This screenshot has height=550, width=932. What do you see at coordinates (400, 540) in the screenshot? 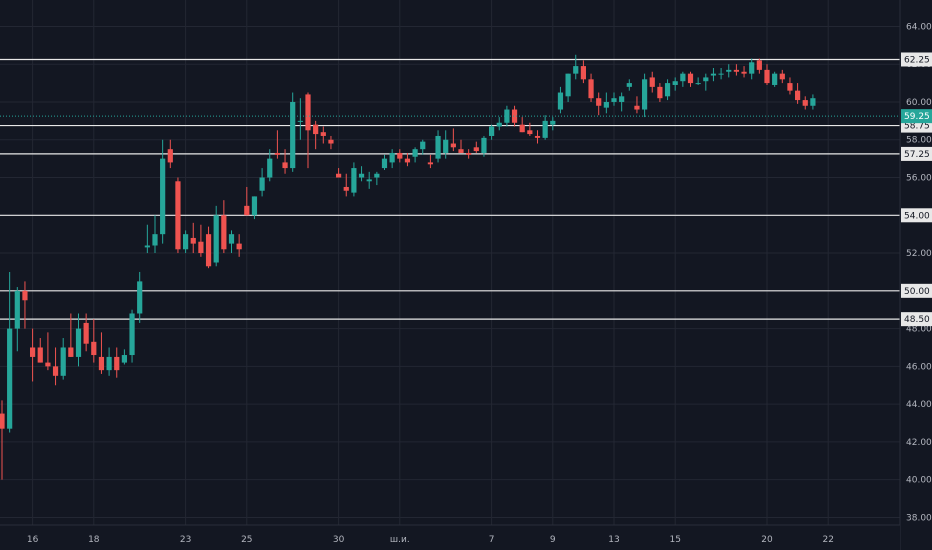
I see `x-tick-label: ш.и.` at bounding box center [400, 540].